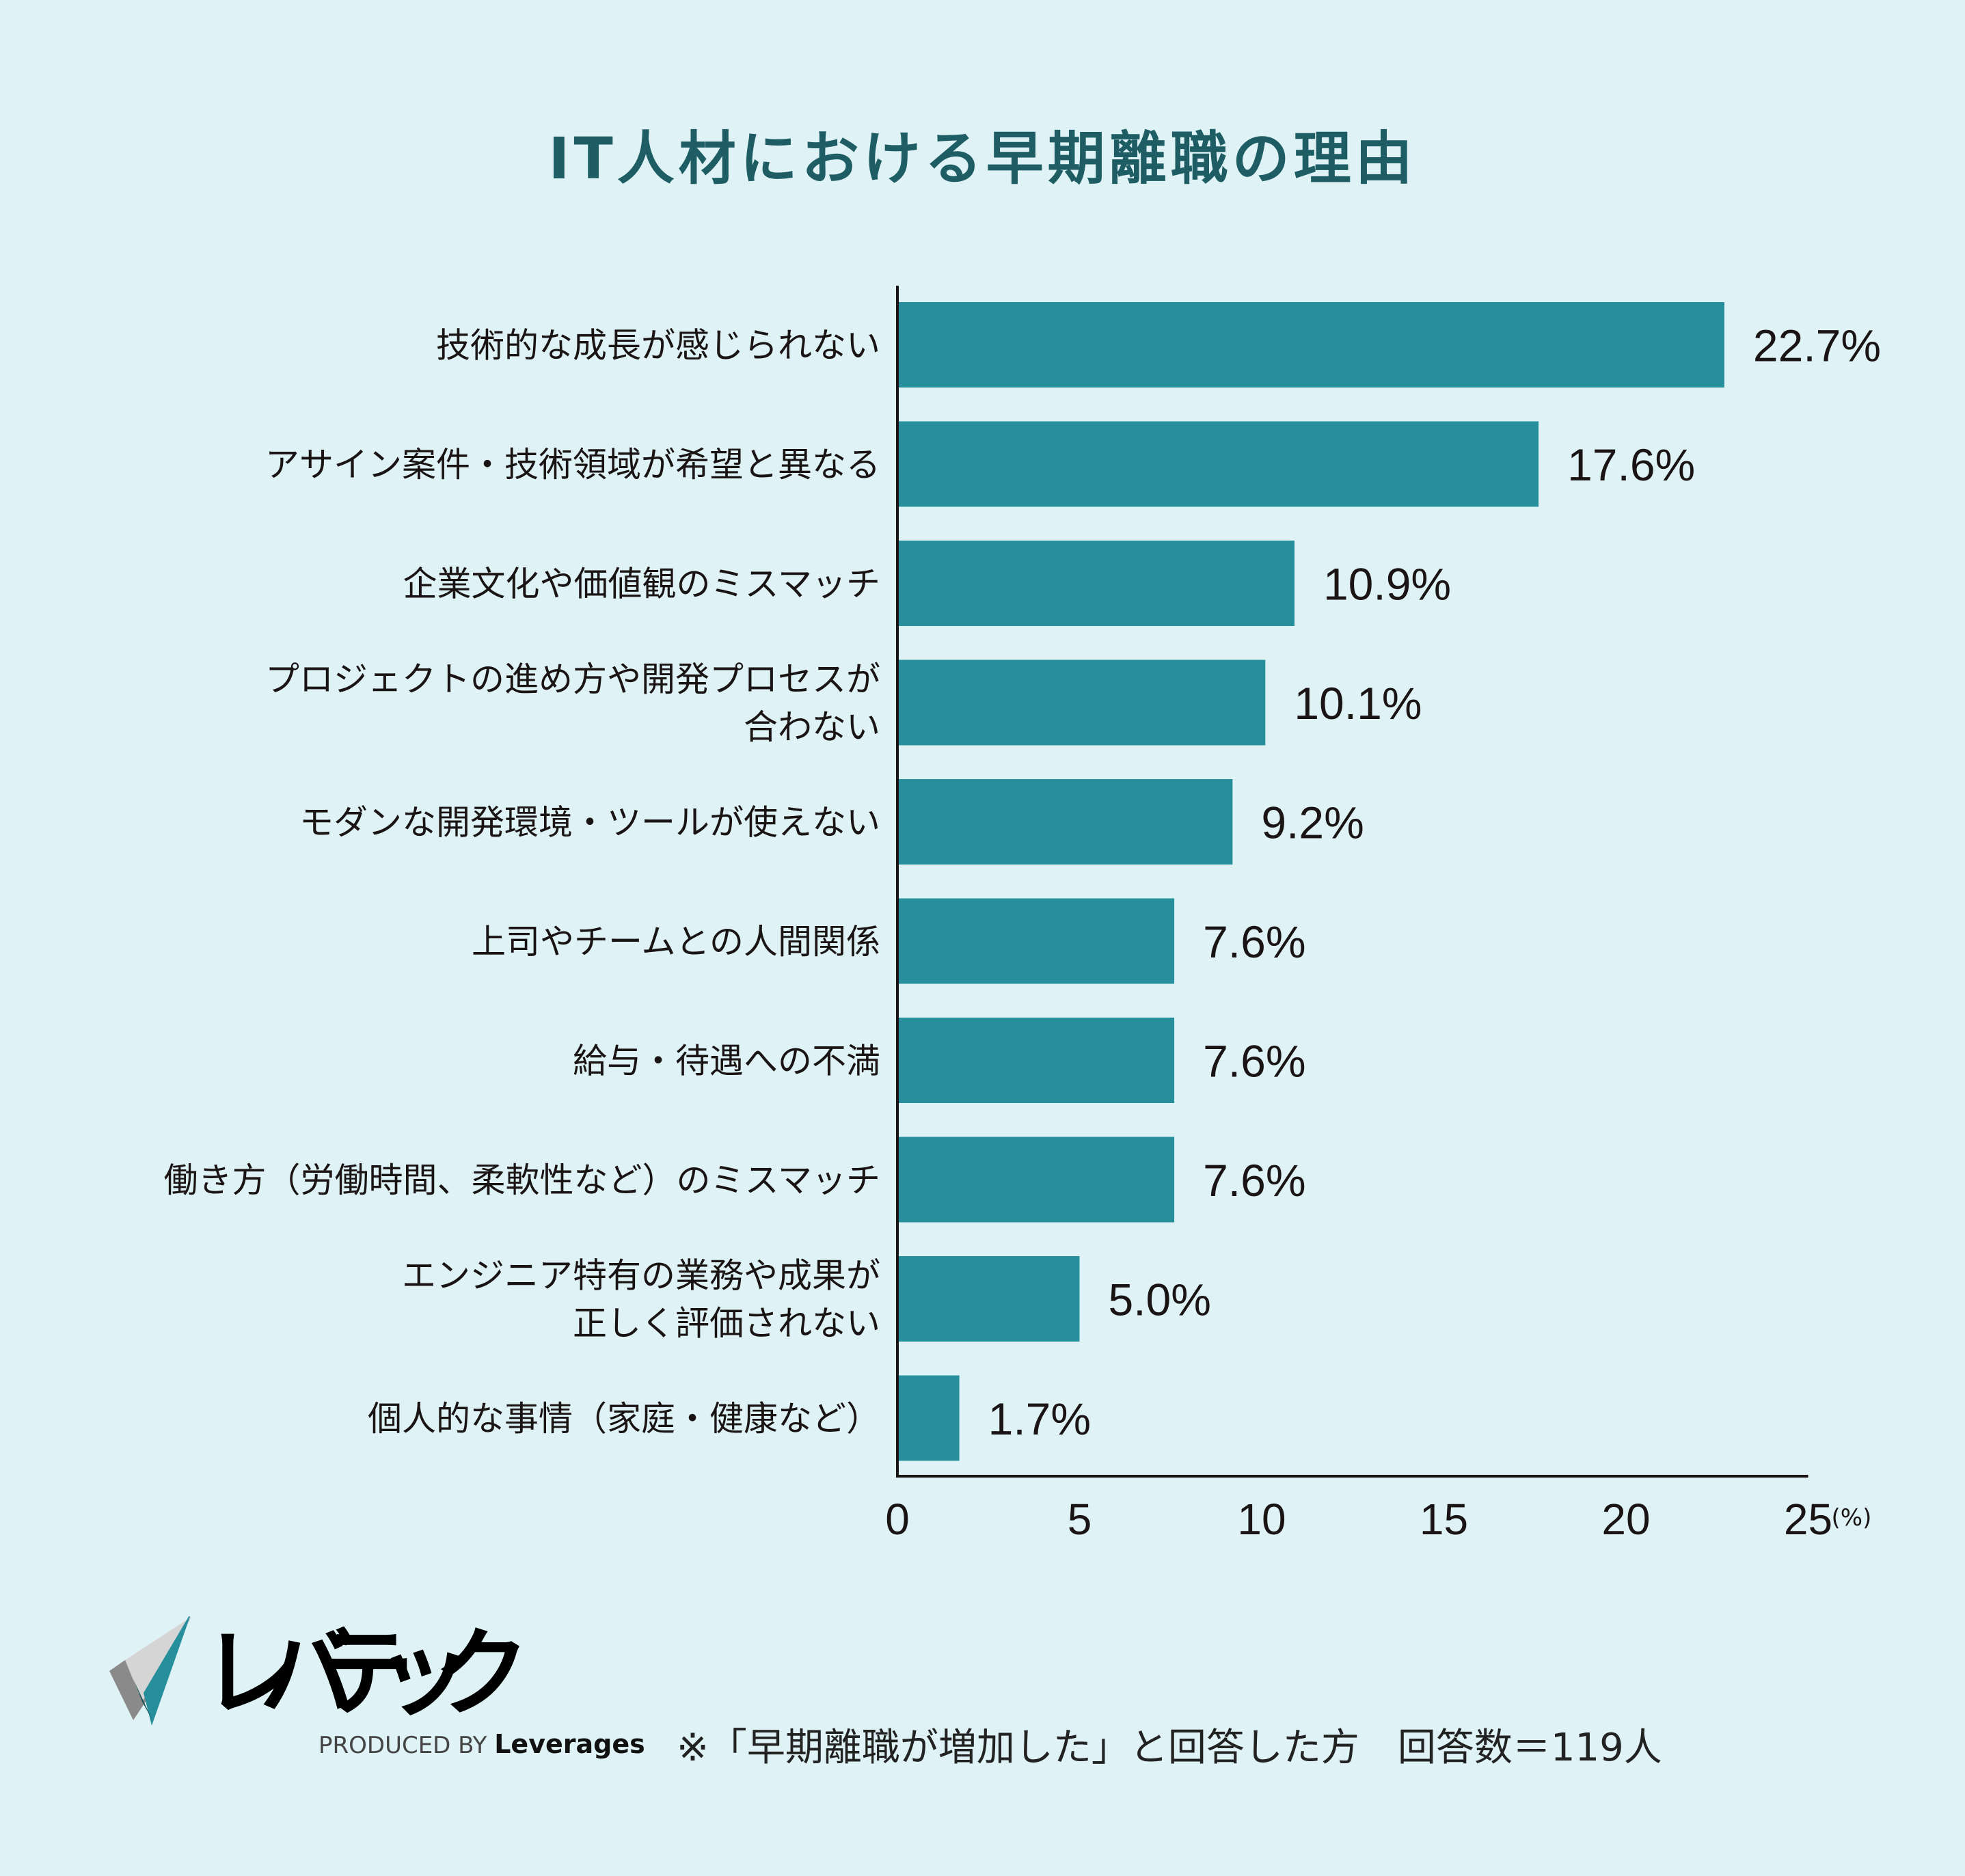 Image resolution: width=1965 pixels, height=1876 pixels. What do you see at coordinates (1625, 1519) in the screenshot?
I see `x-tick-label: 20` at bounding box center [1625, 1519].